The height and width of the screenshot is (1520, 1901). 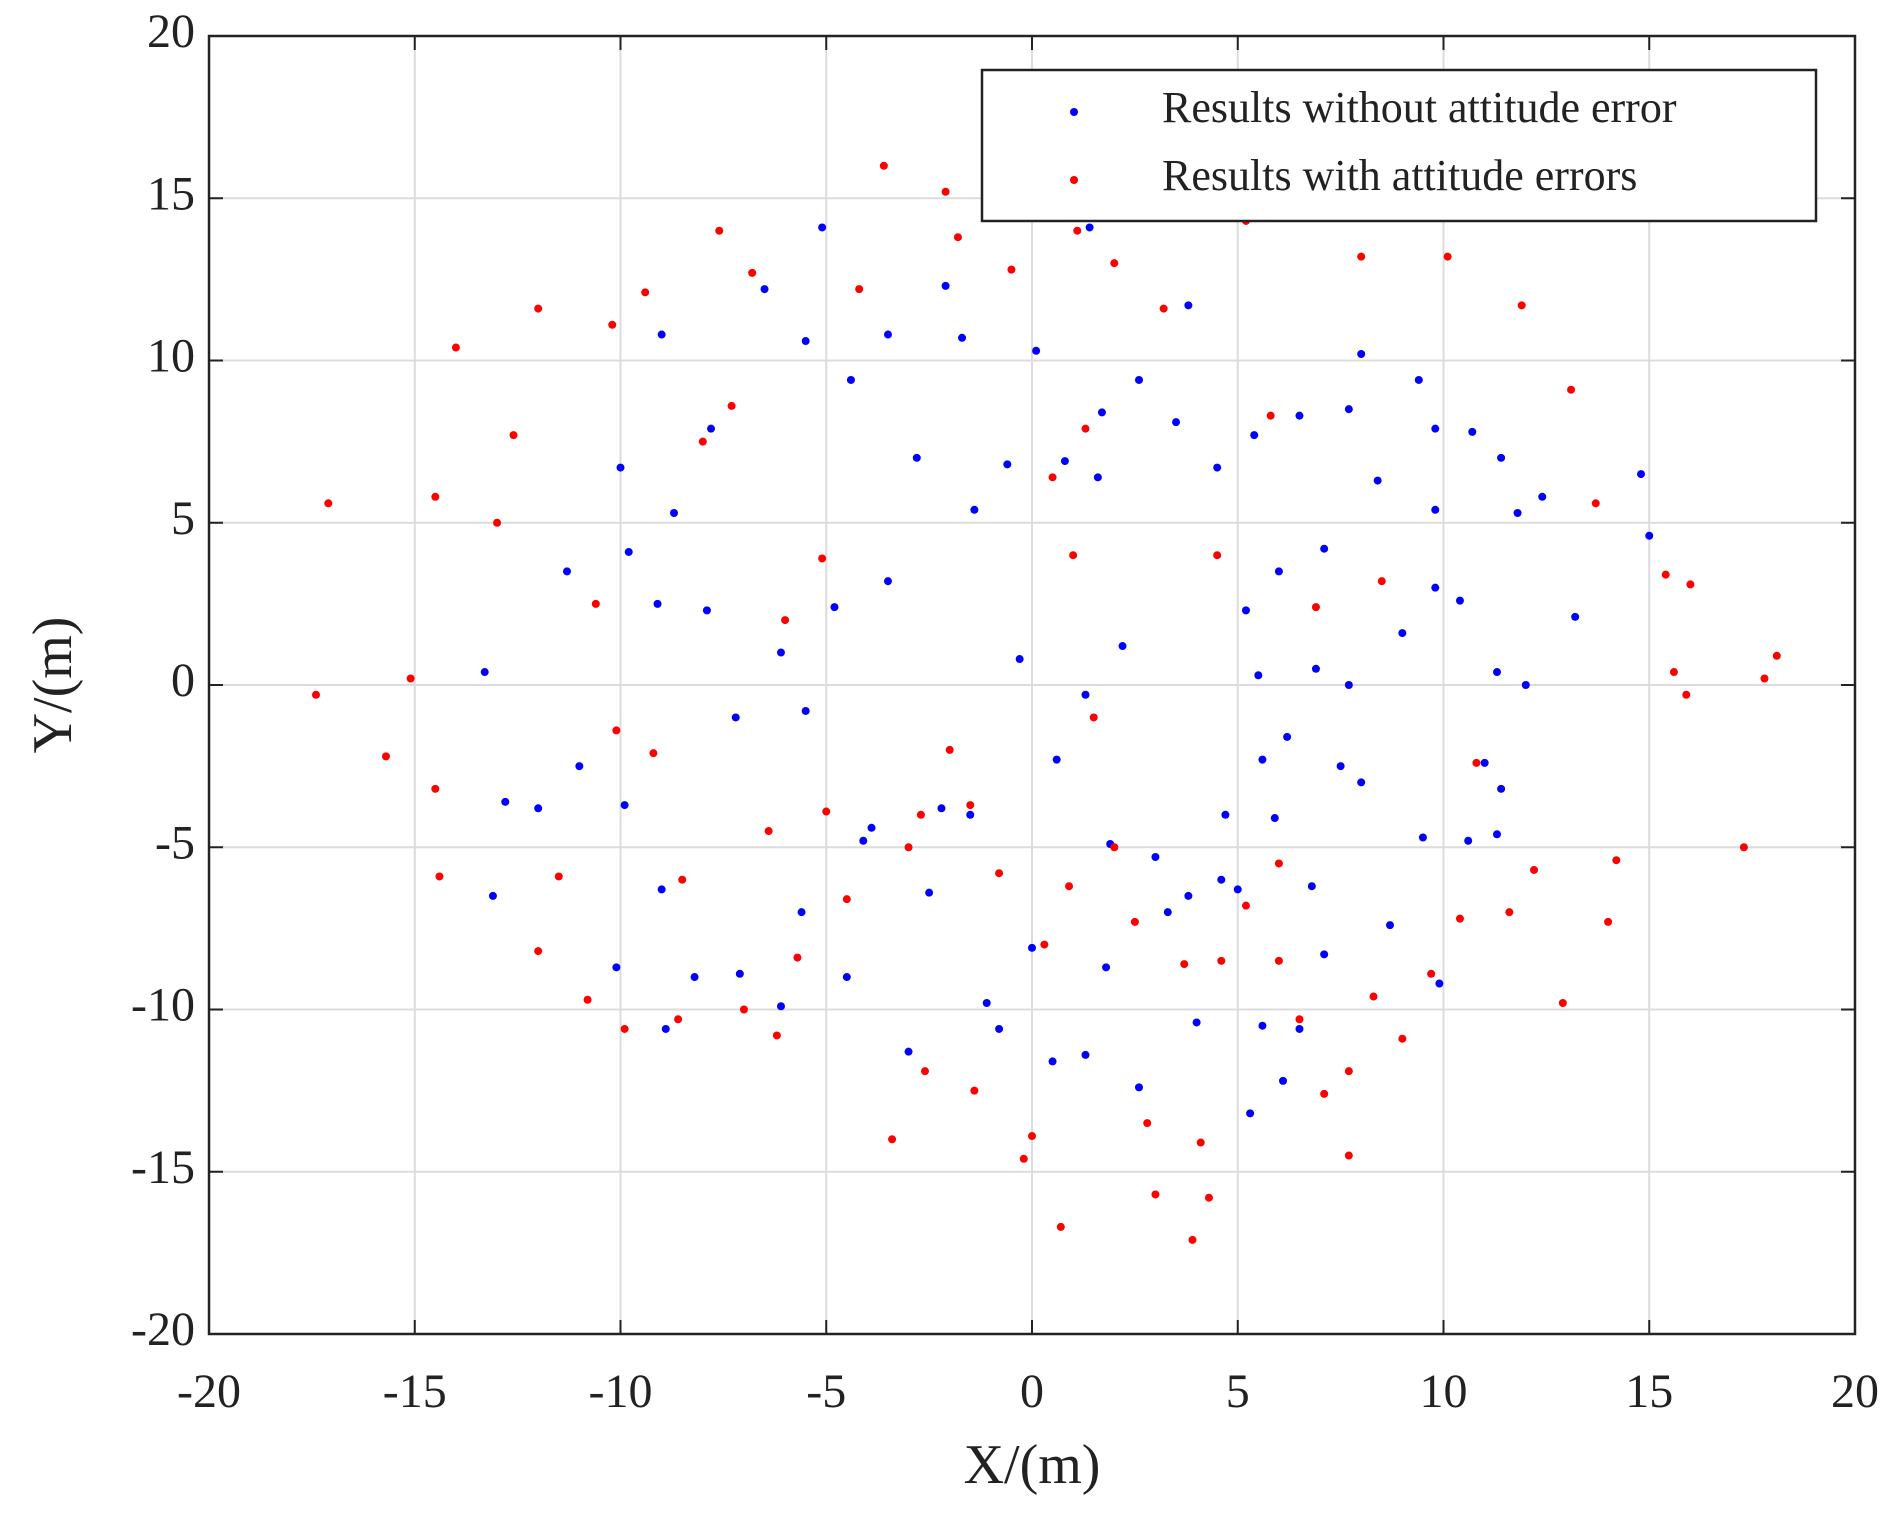 I want to click on x-tick-label: 20, so click(x=1855, y=1391).